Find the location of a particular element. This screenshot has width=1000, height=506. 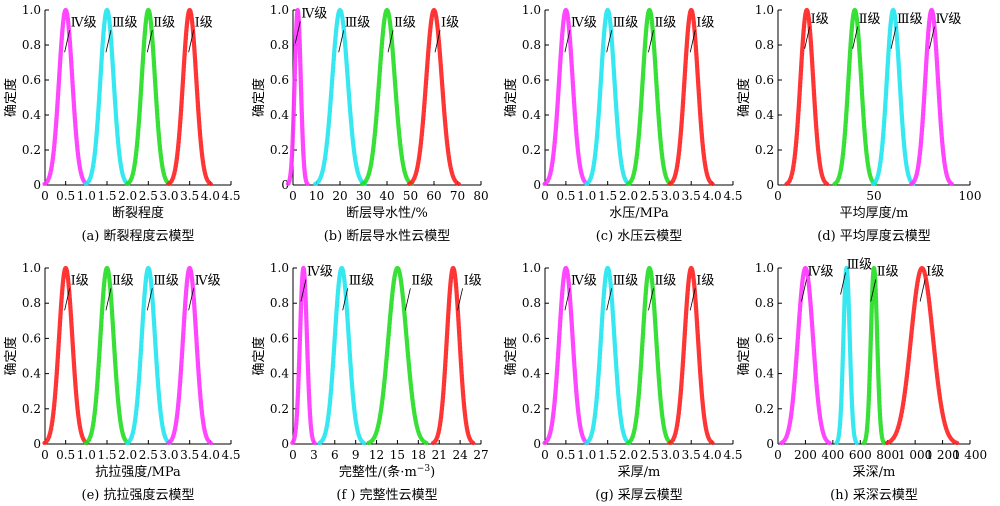

chart-caption: (g) 采厚云模型 is located at coordinates (639, 495).